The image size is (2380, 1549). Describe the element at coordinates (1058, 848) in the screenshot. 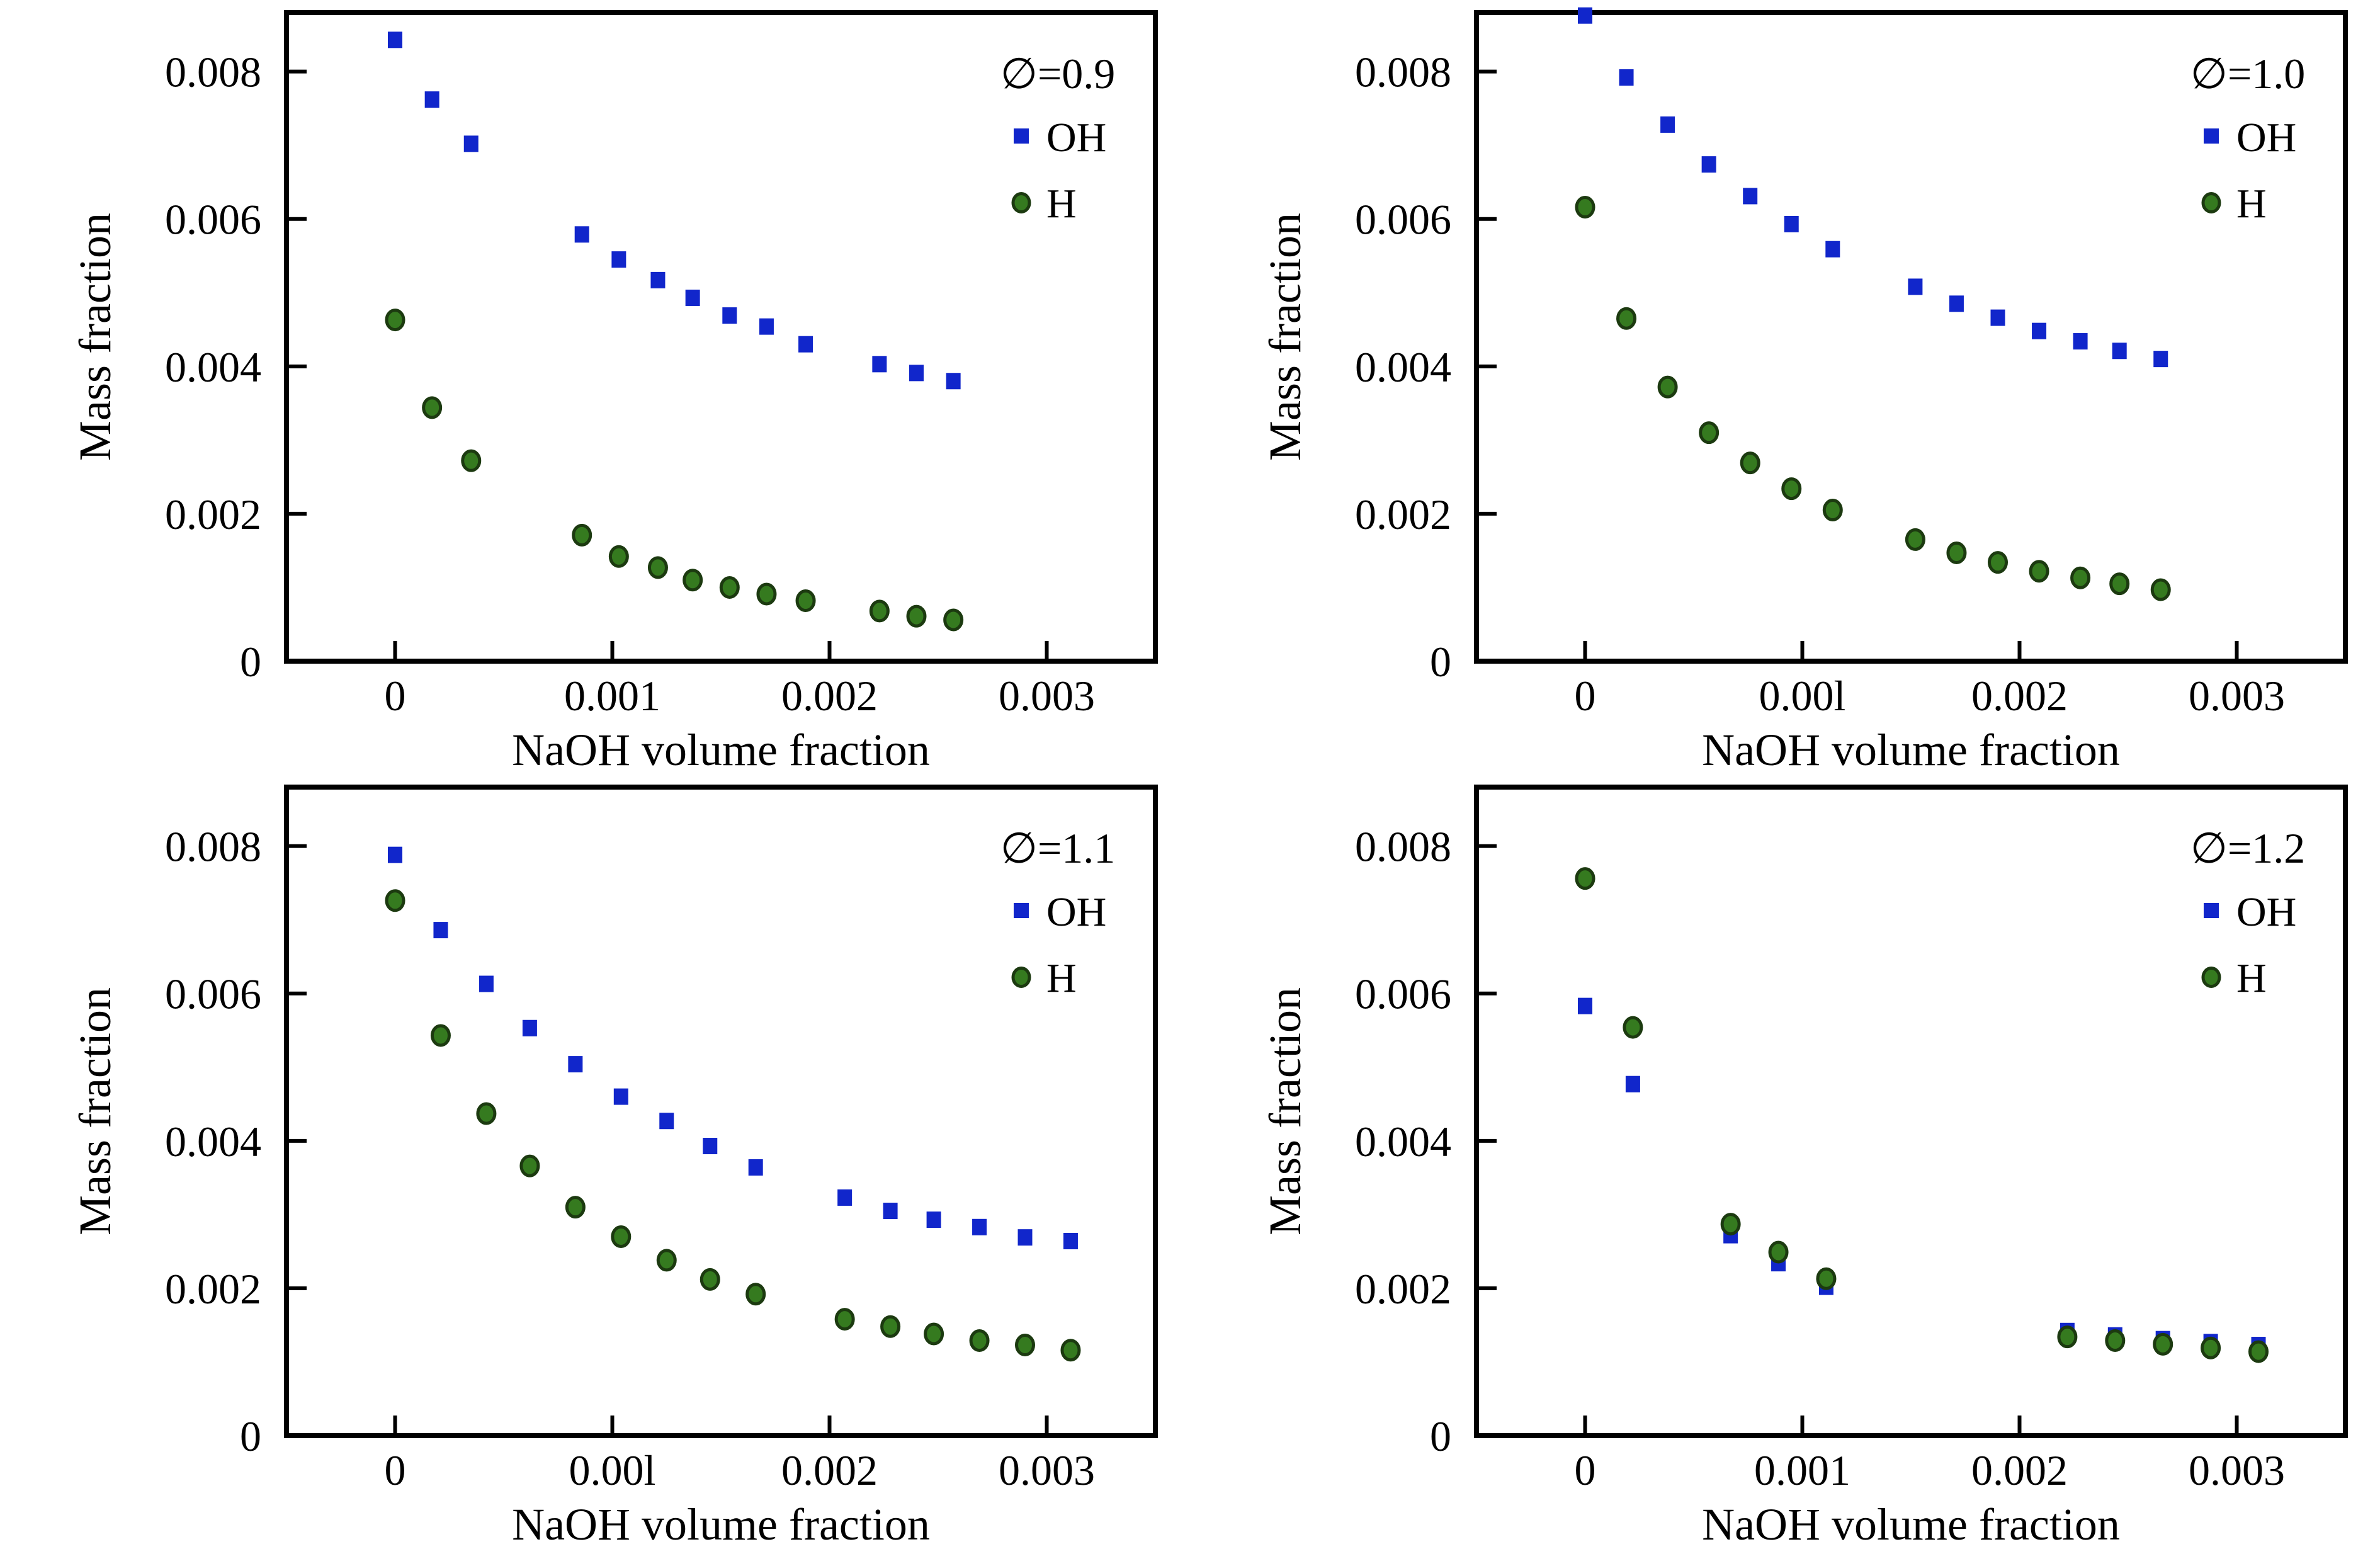

I see `legend-title: ∅=1.1` at that location.